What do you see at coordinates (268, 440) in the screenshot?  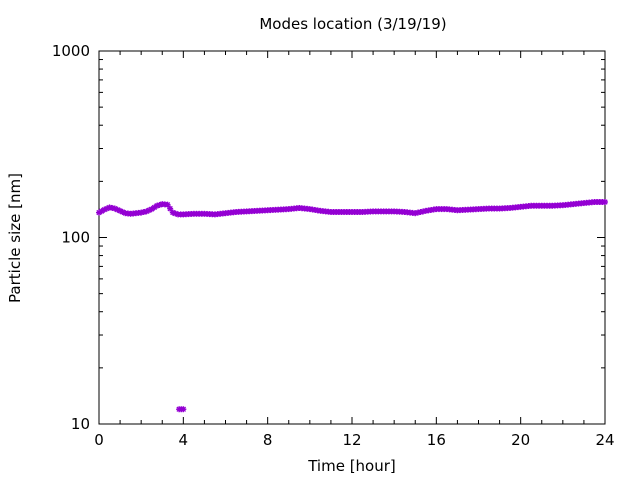 I see `x-tick-label: 8` at bounding box center [268, 440].